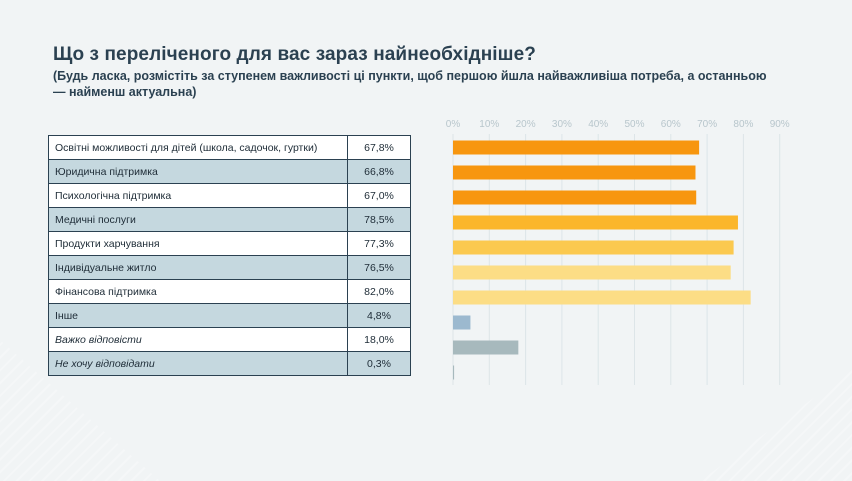  What do you see at coordinates (379, 363) in the screenshot?
I see `row-value: 0,3%` at bounding box center [379, 363].